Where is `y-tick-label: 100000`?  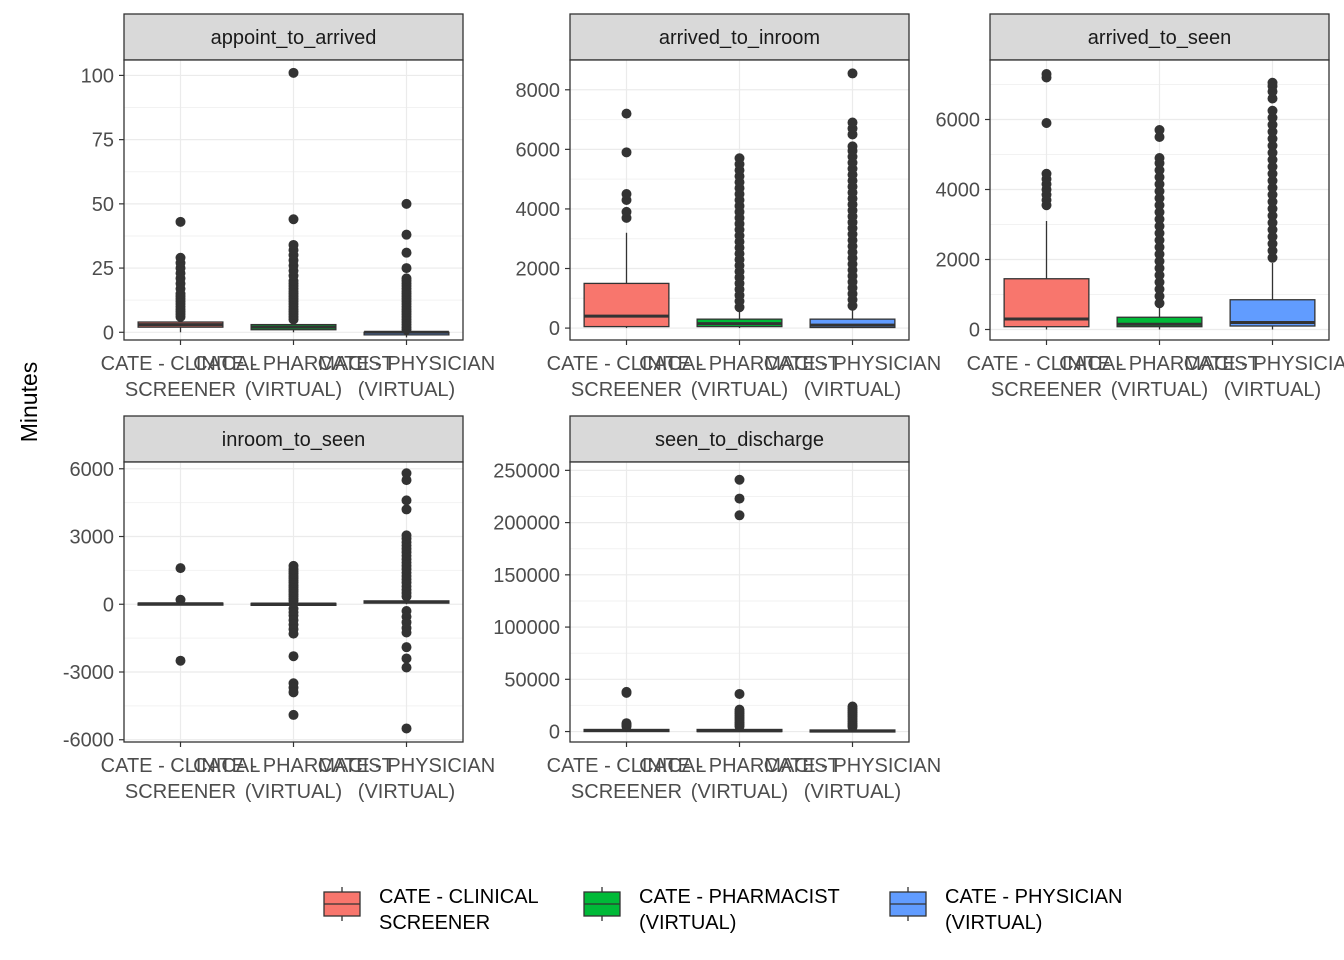 y-tick-label: 100000 is located at coordinates (526, 628).